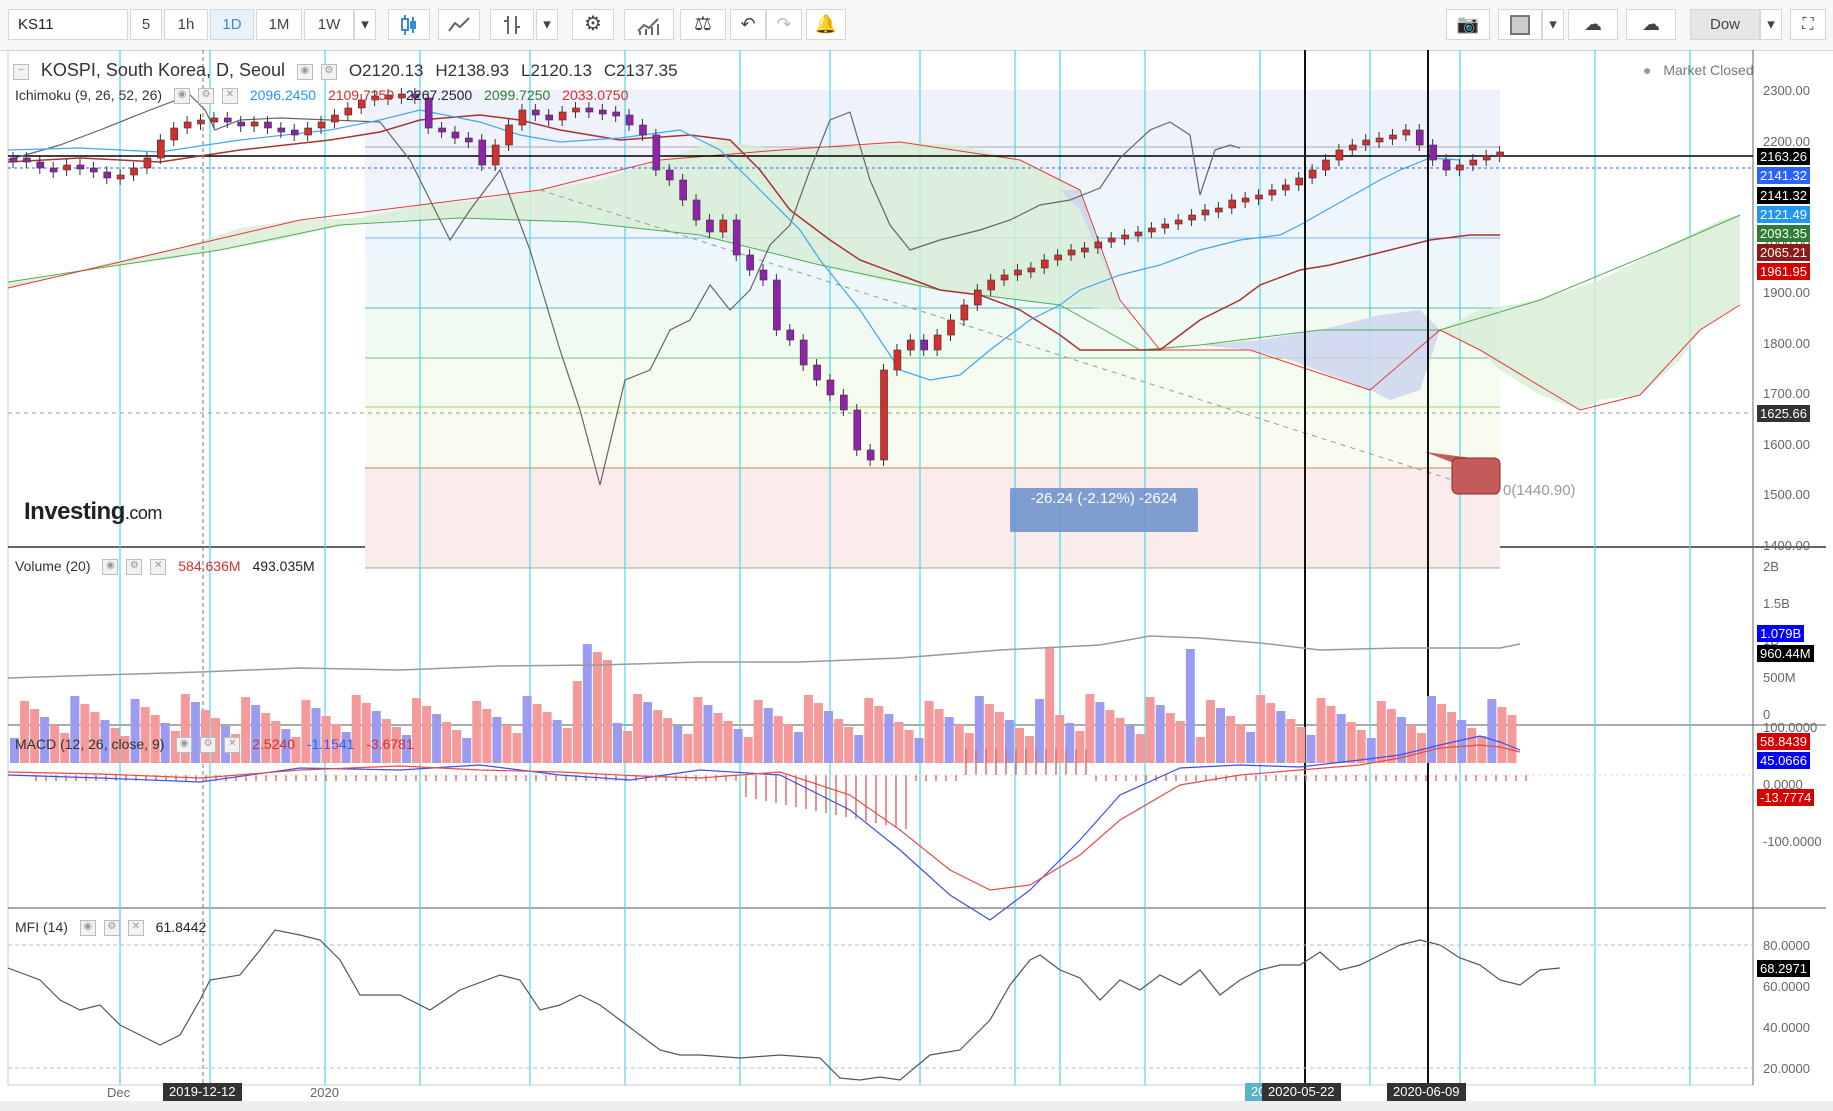 This screenshot has width=1833, height=1111. What do you see at coordinates (329, 24) in the screenshot?
I see `interval-1w-button: 1W` at bounding box center [329, 24].